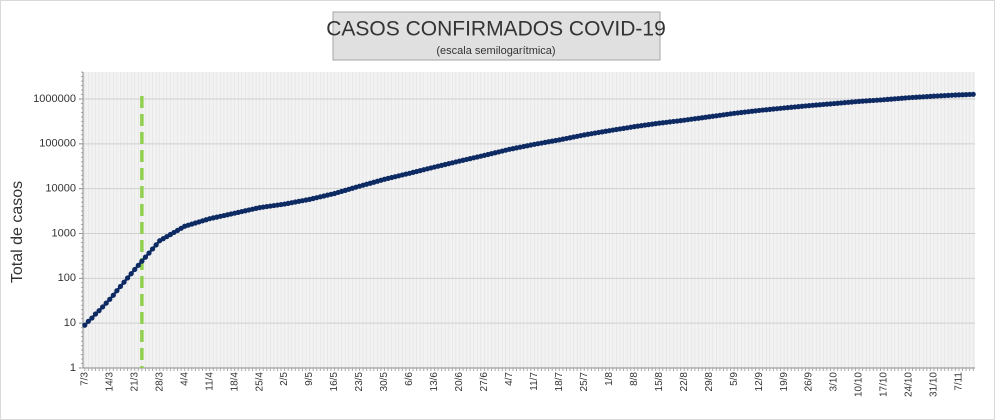  I want to click on x-tick-label: 20/6, so click(459, 382).